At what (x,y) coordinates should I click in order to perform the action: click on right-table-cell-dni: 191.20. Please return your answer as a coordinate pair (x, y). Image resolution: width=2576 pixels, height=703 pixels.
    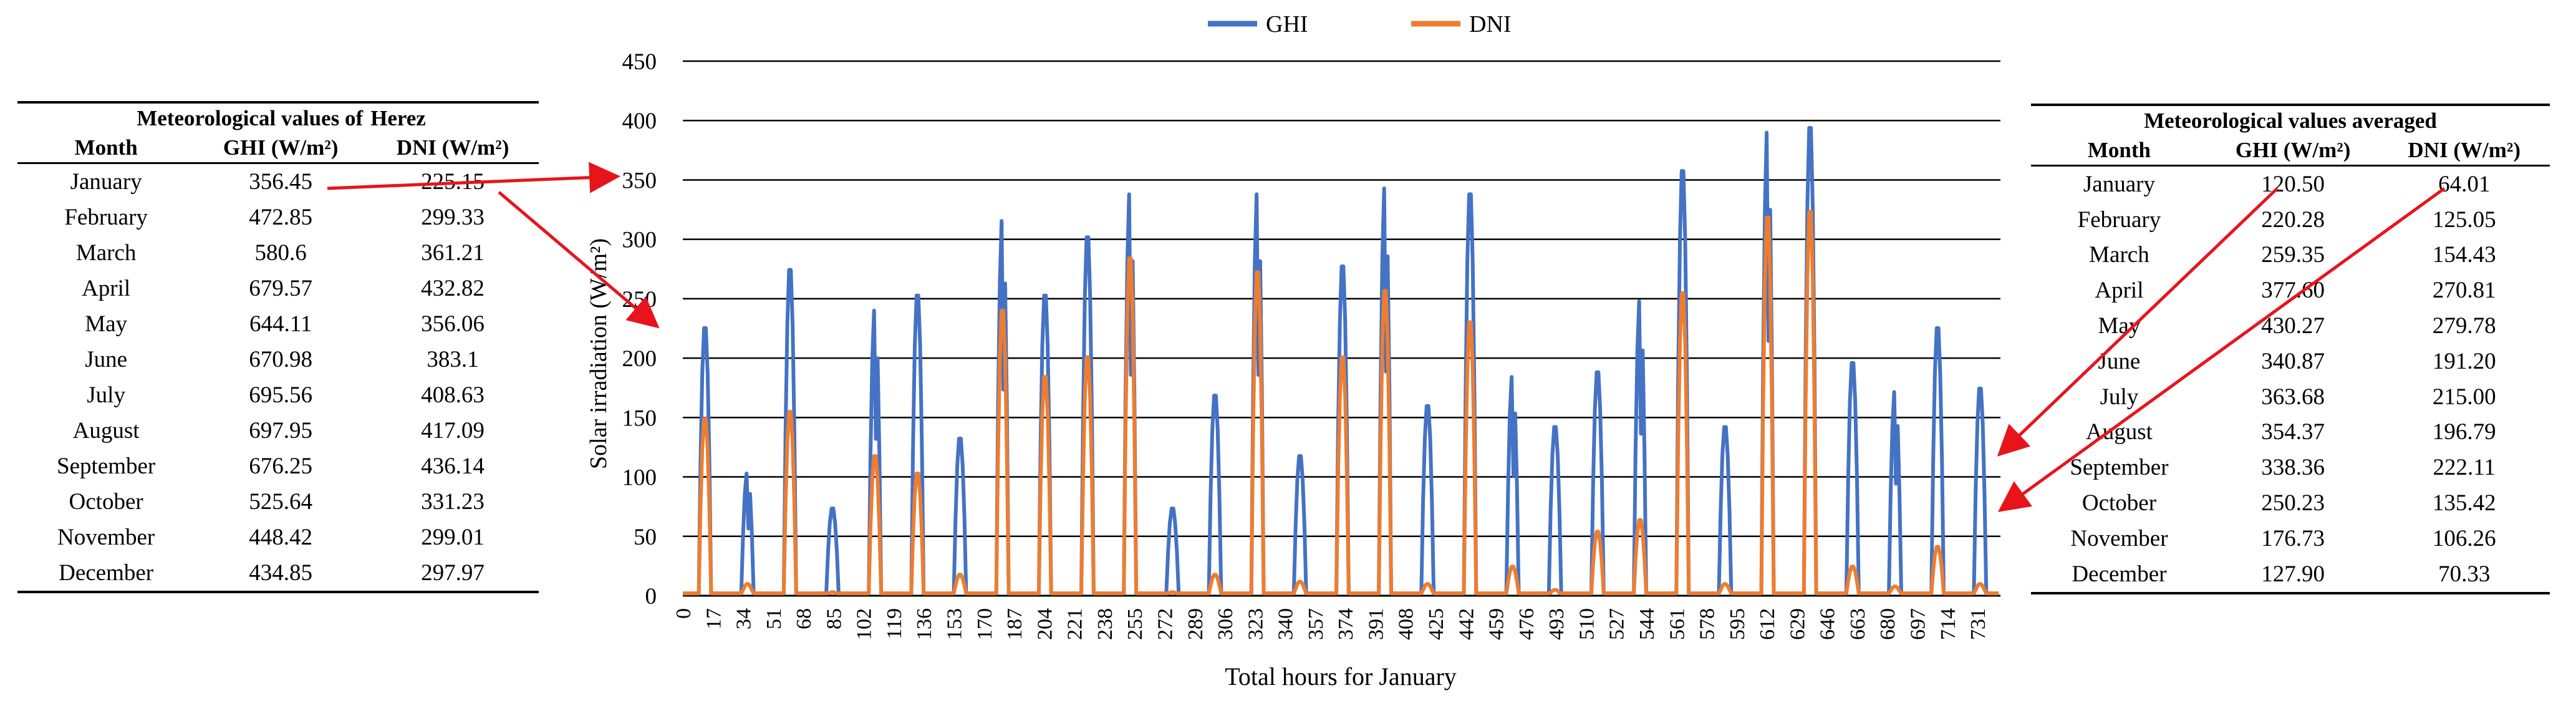
    Looking at the image, I should click on (2464, 361).